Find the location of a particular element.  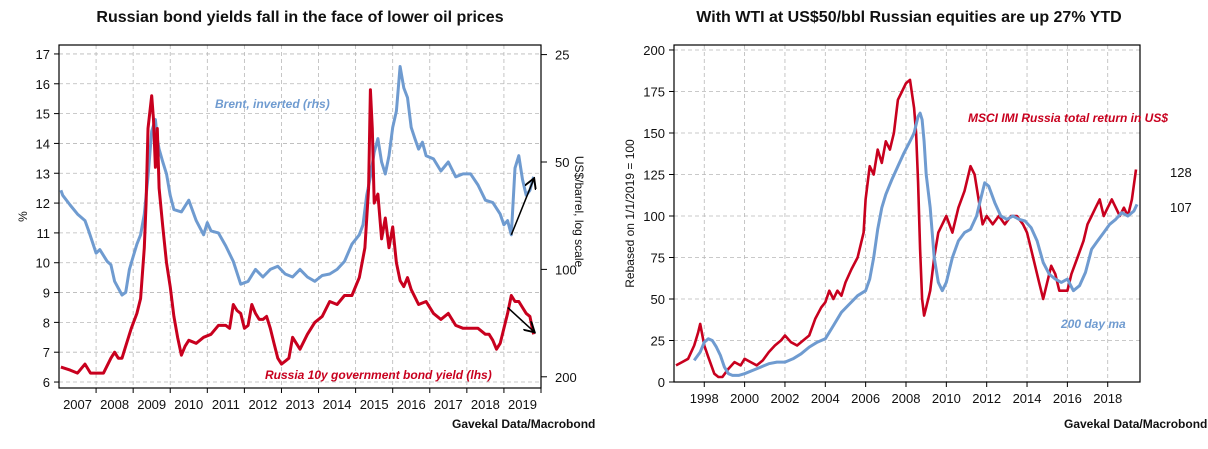

left-x-tick-label: 2011 is located at coordinates (226, 404).